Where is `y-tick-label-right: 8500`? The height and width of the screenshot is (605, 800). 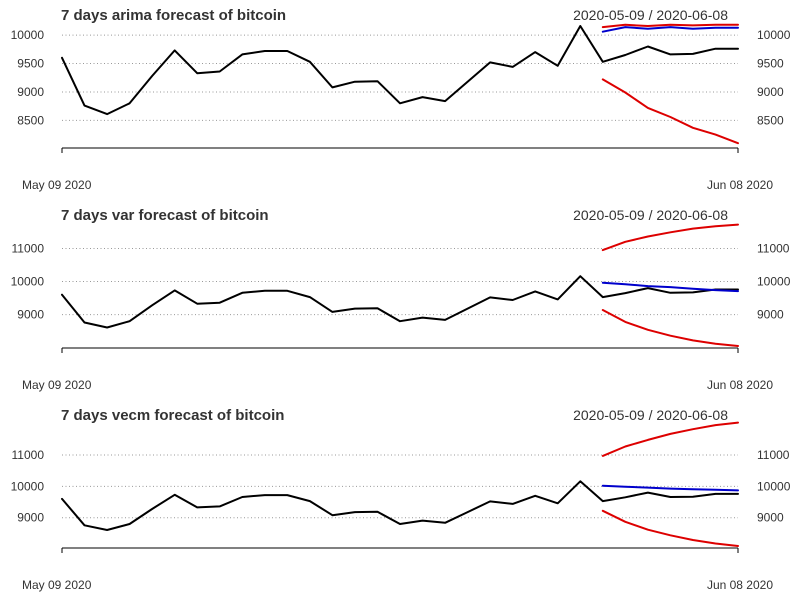 y-tick-label-right: 8500 is located at coordinates (770, 120).